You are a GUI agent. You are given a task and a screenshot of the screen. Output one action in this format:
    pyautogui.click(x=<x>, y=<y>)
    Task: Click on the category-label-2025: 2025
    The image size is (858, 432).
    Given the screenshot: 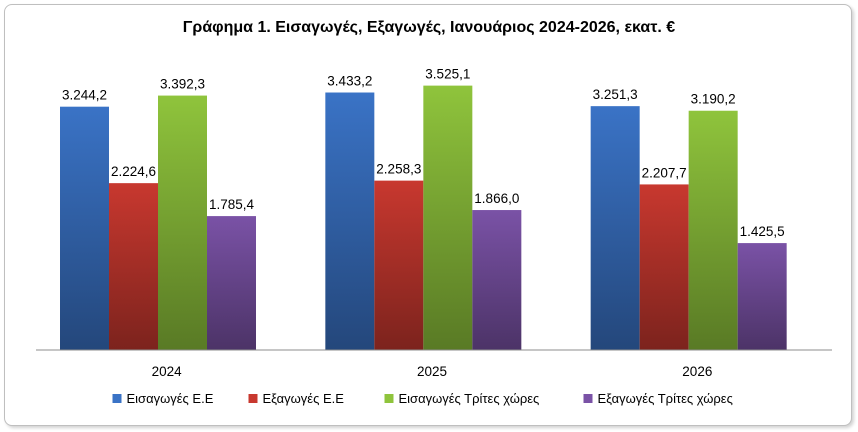 What is the action you would take?
    pyautogui.click(x=432, y=371)
    